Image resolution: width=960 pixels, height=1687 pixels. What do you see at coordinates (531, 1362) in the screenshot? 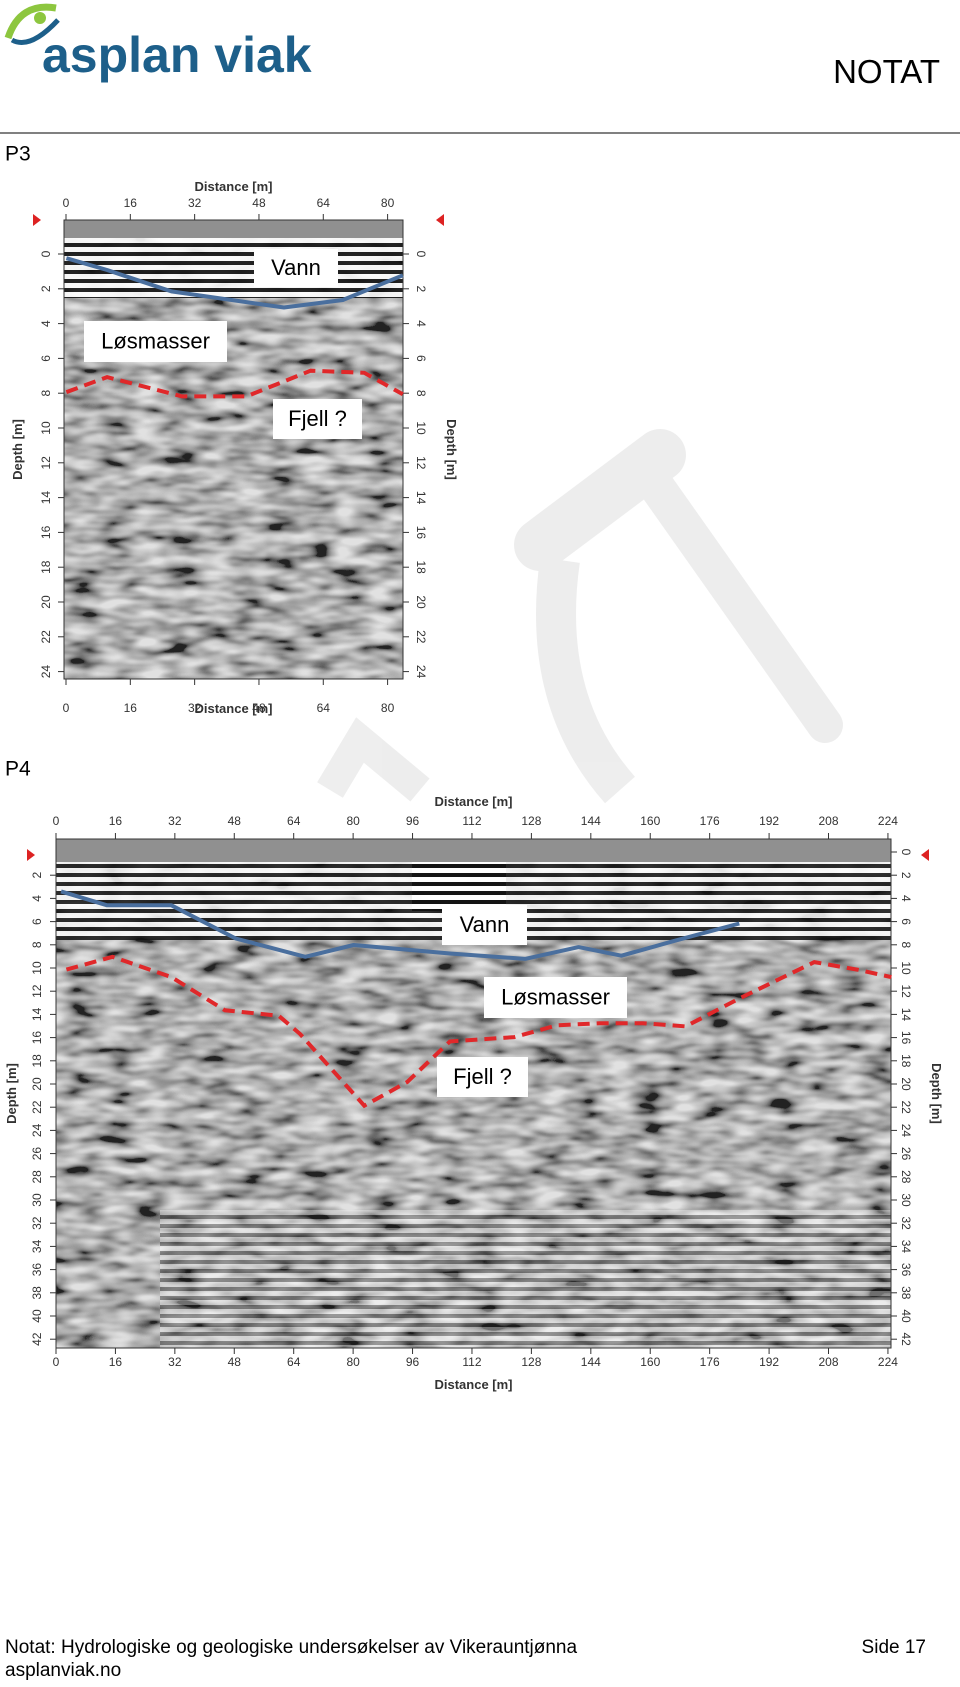
I see `x-tick-label: 128` at bounding box center [531, 1362].